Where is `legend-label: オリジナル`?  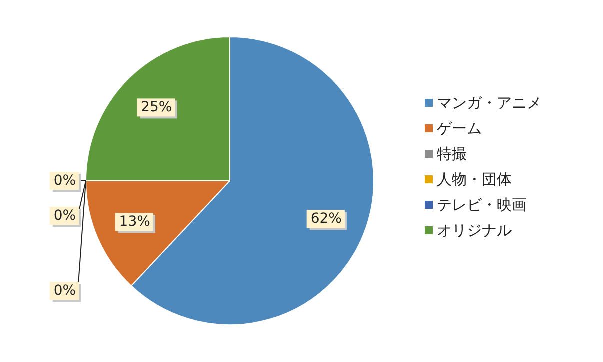
legend-label: オリジナル is located at coordinates (474, 231).